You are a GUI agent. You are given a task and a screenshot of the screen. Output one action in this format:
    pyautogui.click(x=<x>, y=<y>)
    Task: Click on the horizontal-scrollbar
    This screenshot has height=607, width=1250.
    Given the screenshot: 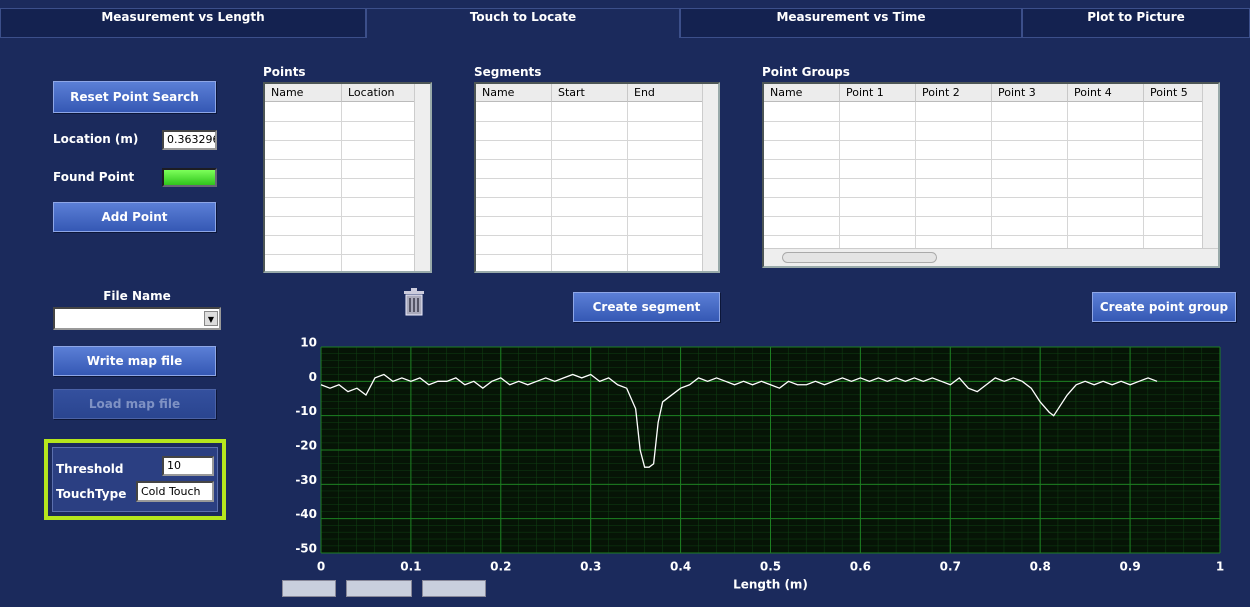 What is the action you would take?
    pyautogui.click(x=991, y=257)
    